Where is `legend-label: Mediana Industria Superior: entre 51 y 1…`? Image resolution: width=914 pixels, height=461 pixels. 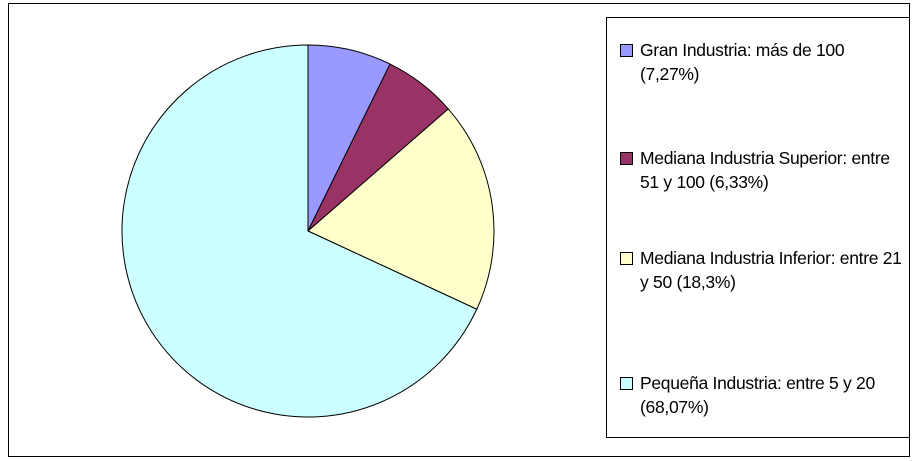 legend-label: Mediana Industria Superior: entre 51 y 1… is located at coordinates (765, 170).